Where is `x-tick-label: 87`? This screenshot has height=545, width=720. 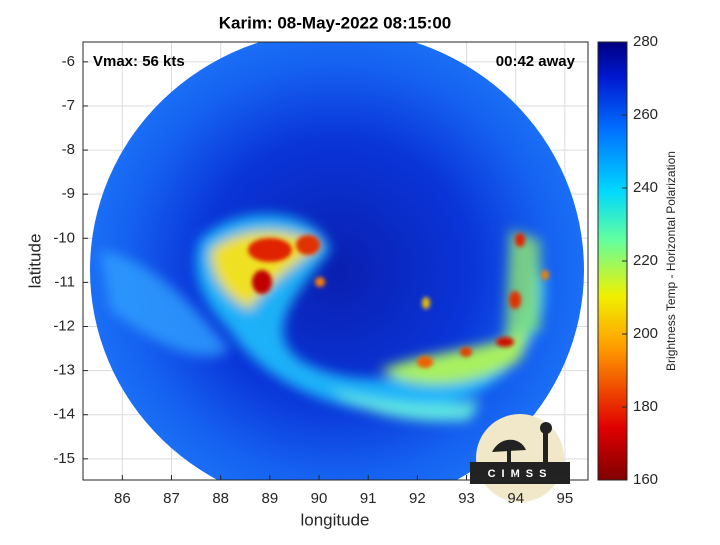
x-tick-label: 87 is located at coordinates (171, 498).